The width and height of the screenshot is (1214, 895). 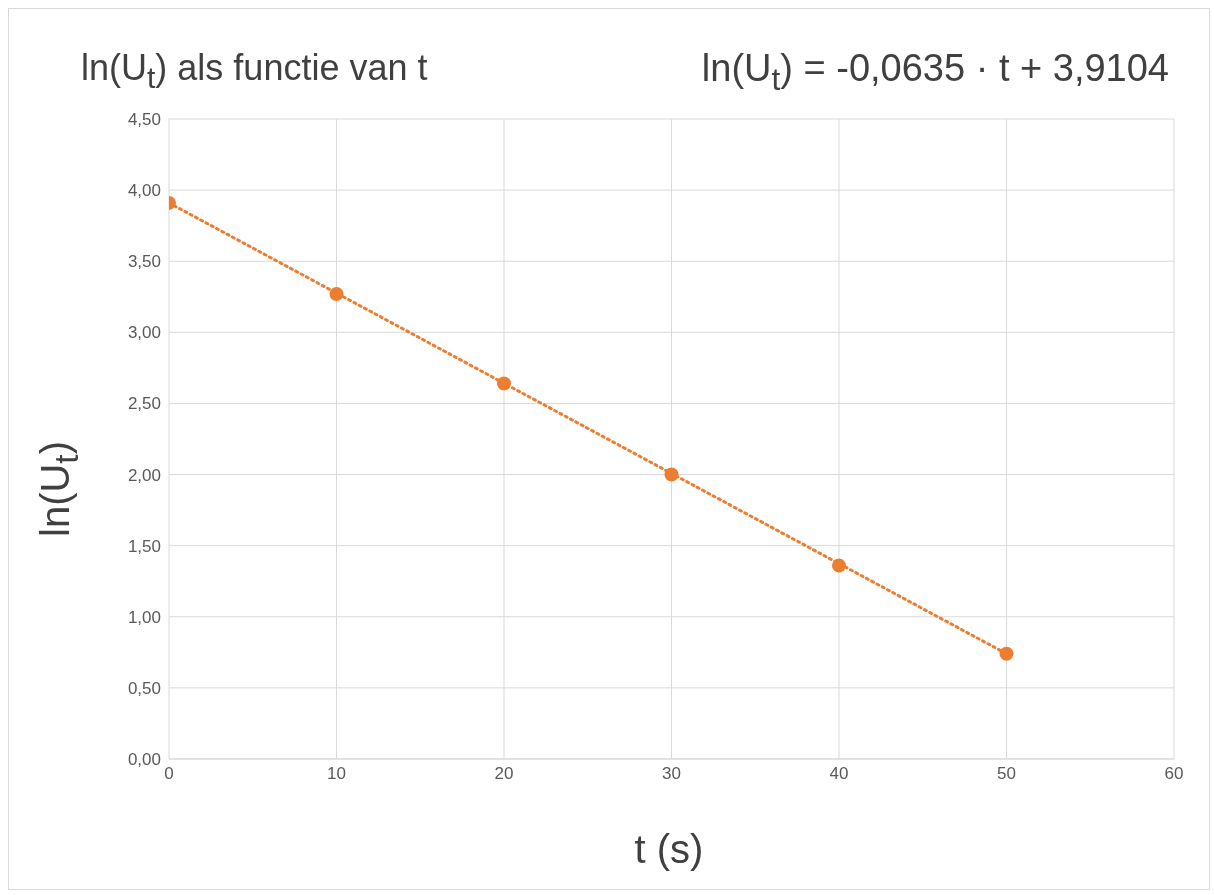 What do you see at coordinates (144, 404) in the screenshot?
I see `y-tick-label: 2,50` at bounding box center [144, 404].